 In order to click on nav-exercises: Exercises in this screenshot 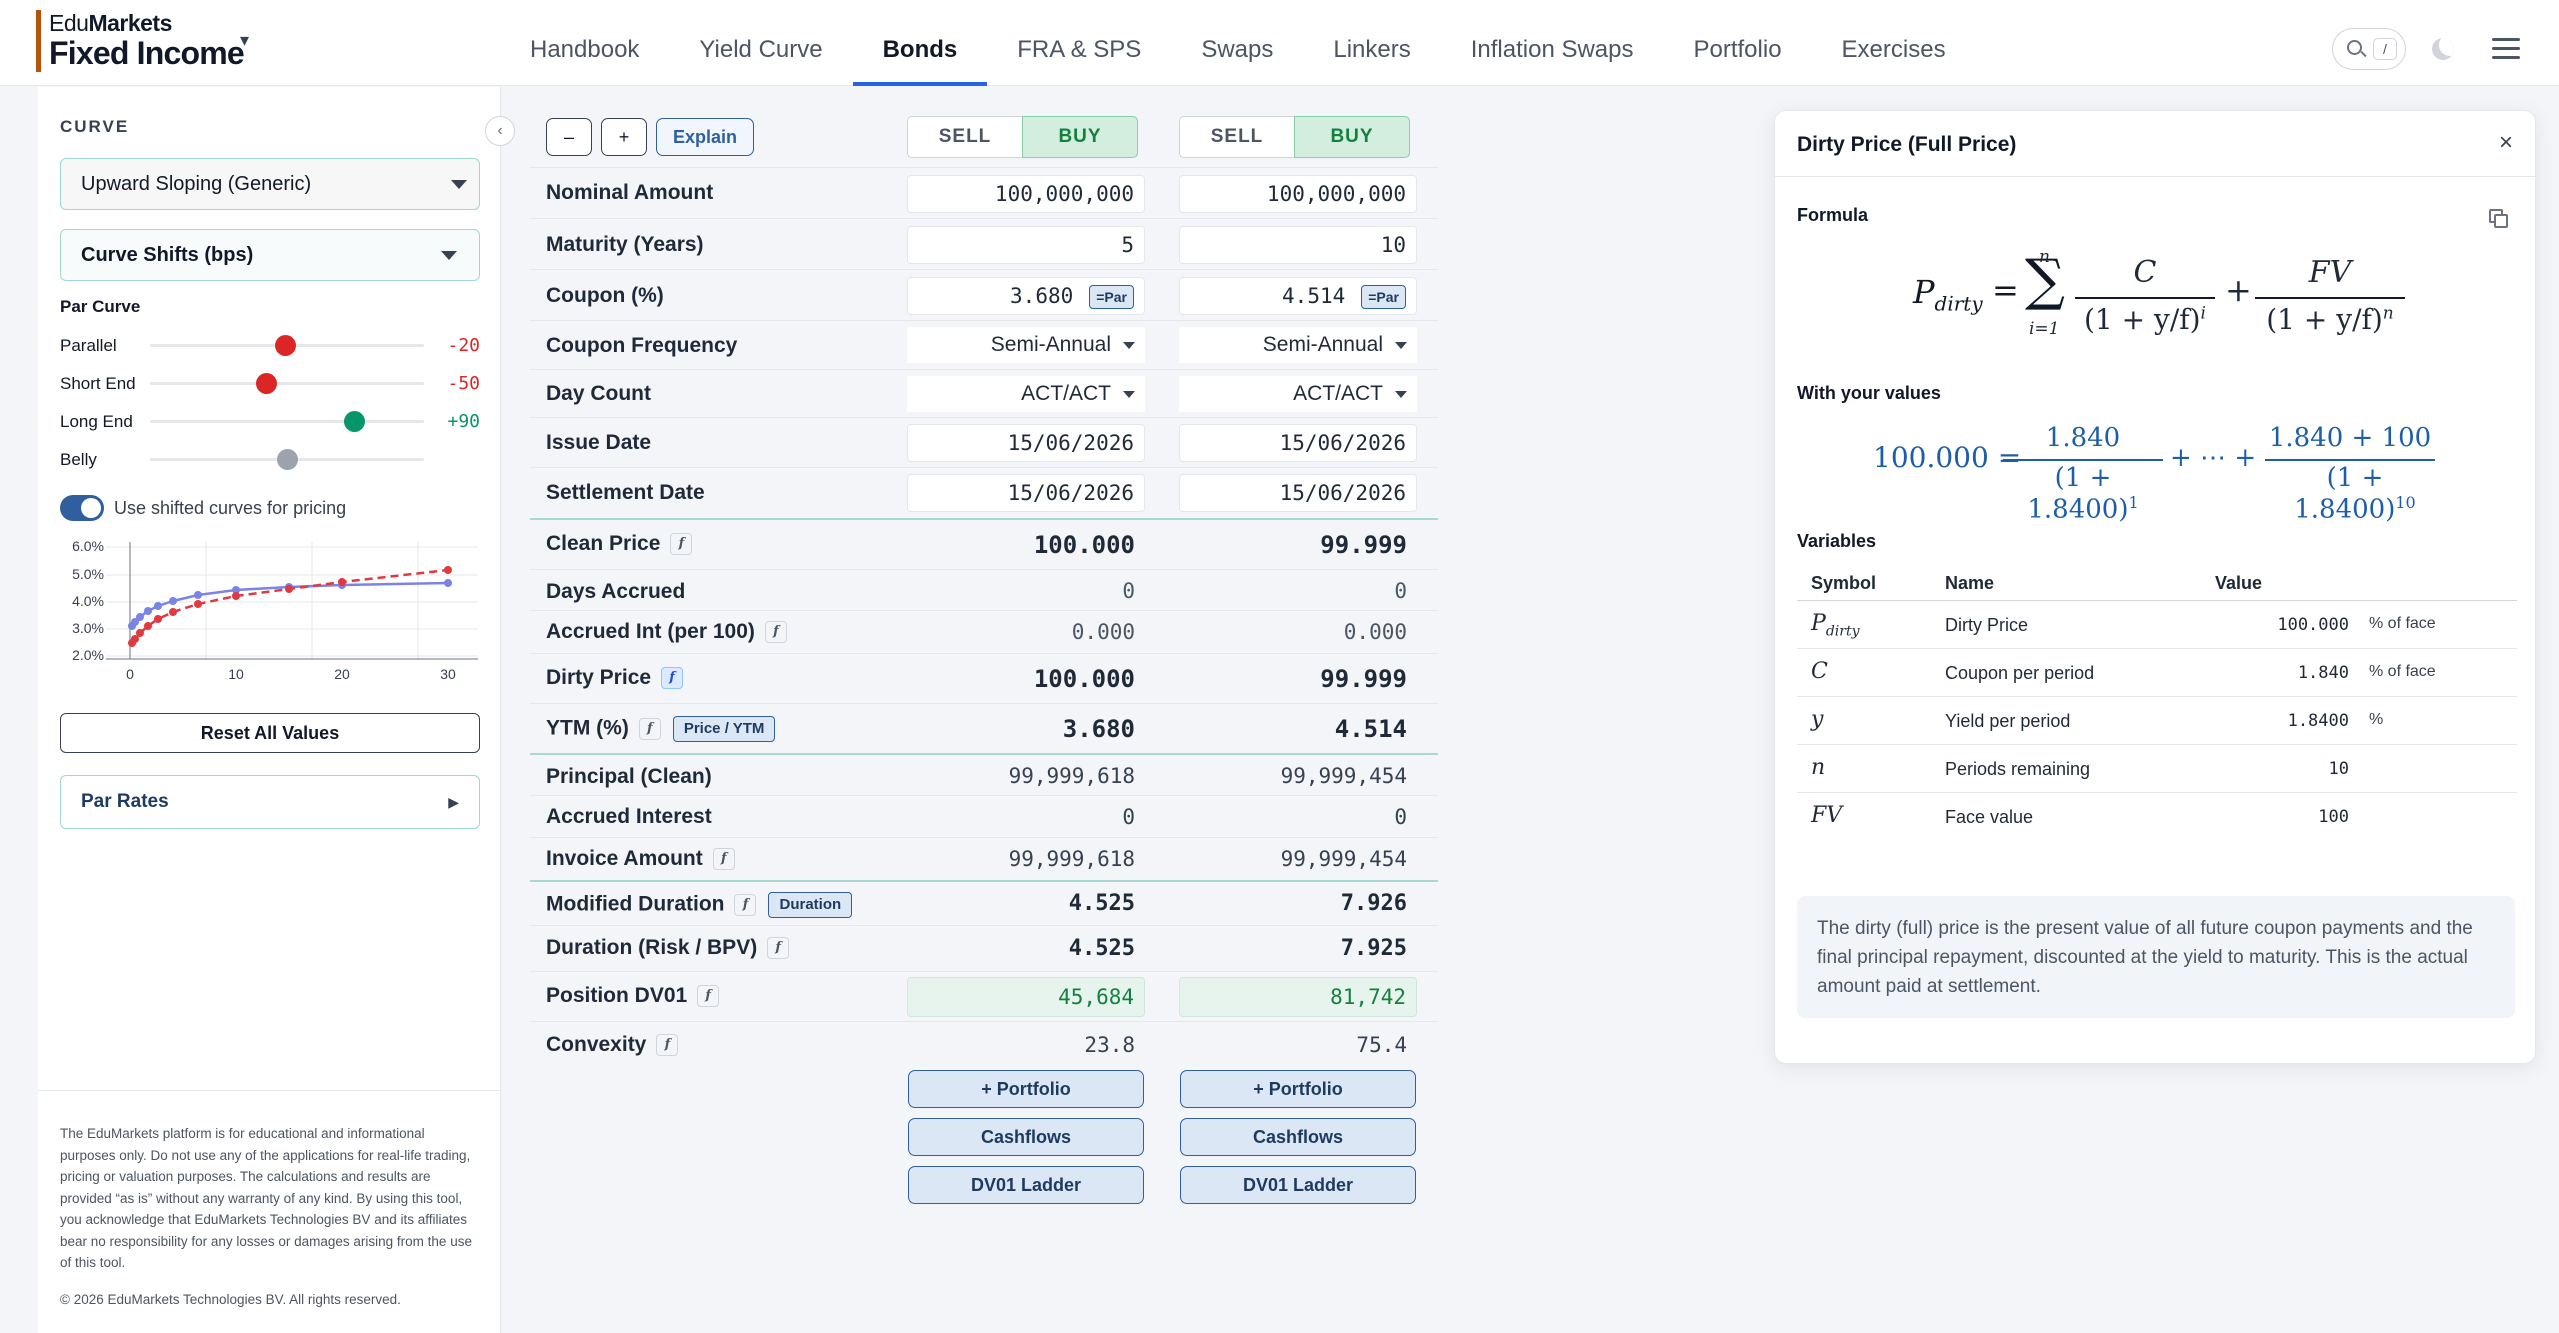, I will do `click(1893, 49)`.